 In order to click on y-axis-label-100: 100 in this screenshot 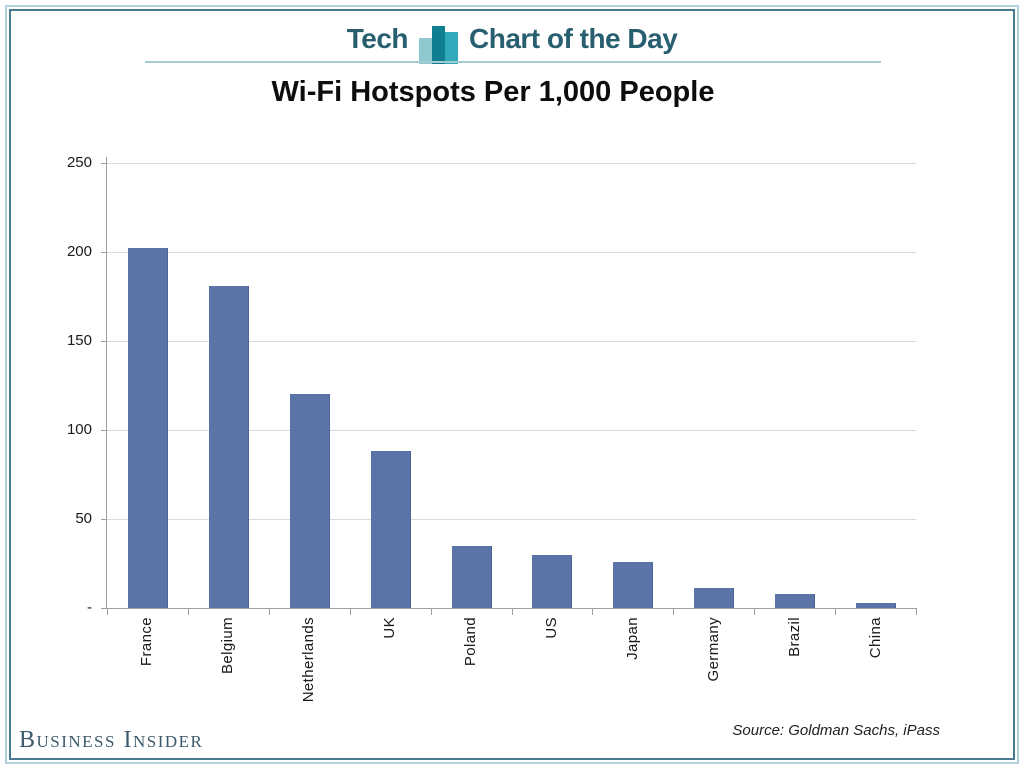, I will do `click(79, 429)`.